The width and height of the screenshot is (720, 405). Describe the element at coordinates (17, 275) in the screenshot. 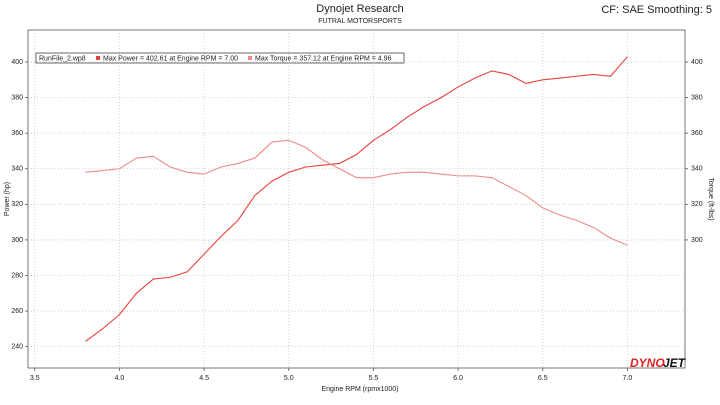

I see `y-tick-label: 280` at that location.